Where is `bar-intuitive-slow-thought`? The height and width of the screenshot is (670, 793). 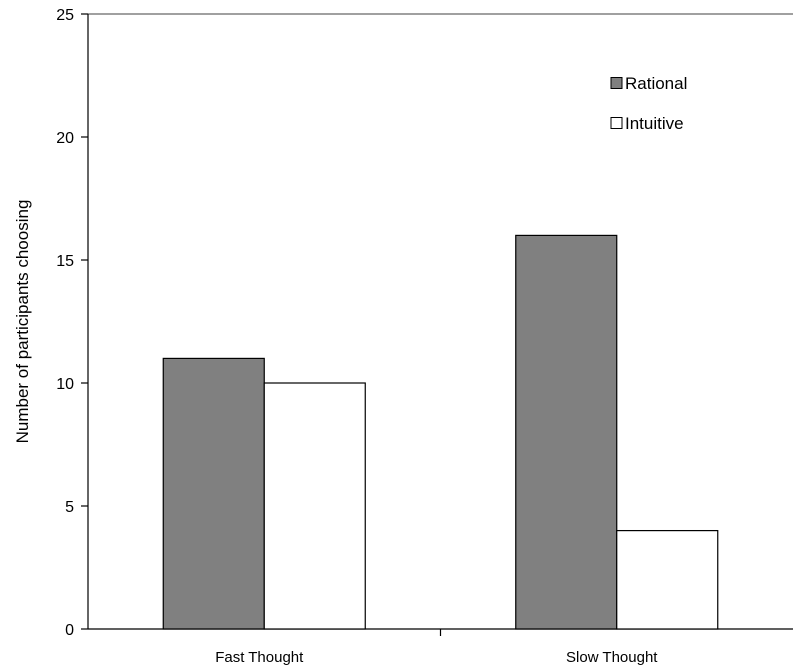
bar-intuitive-slow-thought is located at coordinates (667, 579).